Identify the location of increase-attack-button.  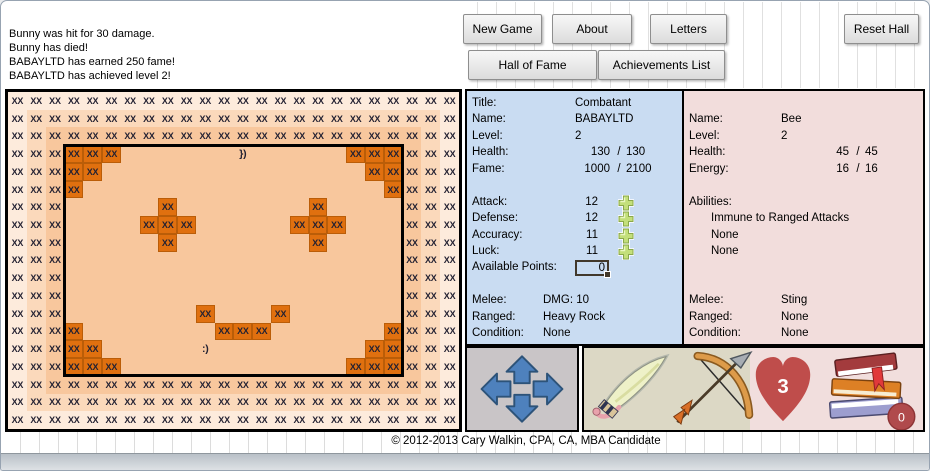
(626, 202).